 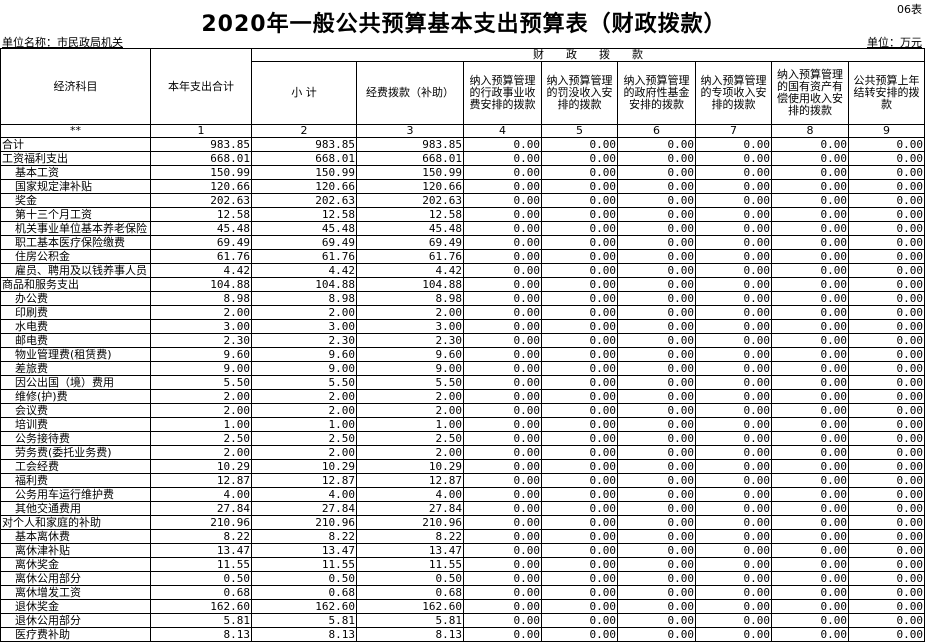 What do you see at coordinates (410, 270) in the screenshot?
I see `cell-col-3: 4.42` at bounding box center [410, 270].